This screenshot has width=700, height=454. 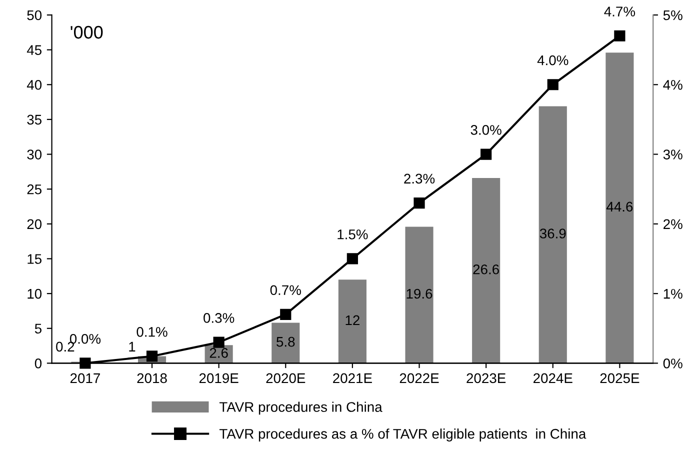 I want to click on data-label: 3.0%, so click(x=486, y=130).